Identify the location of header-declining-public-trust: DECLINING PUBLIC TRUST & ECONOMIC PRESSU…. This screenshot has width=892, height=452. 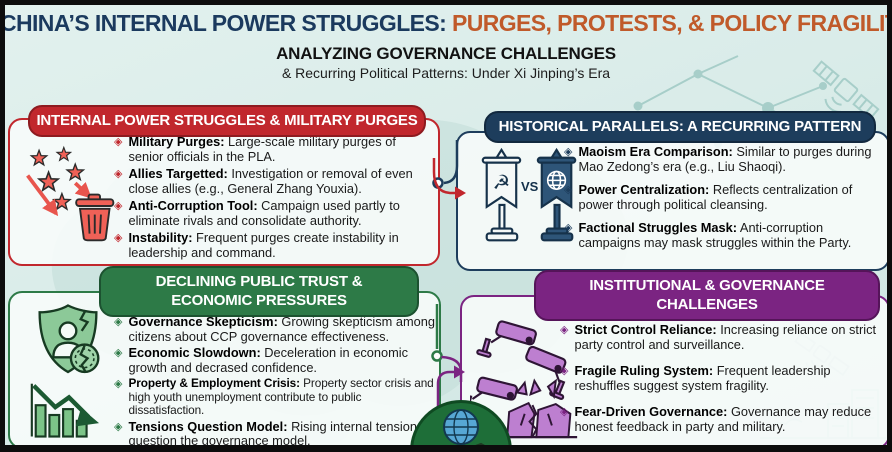
(259, 291).